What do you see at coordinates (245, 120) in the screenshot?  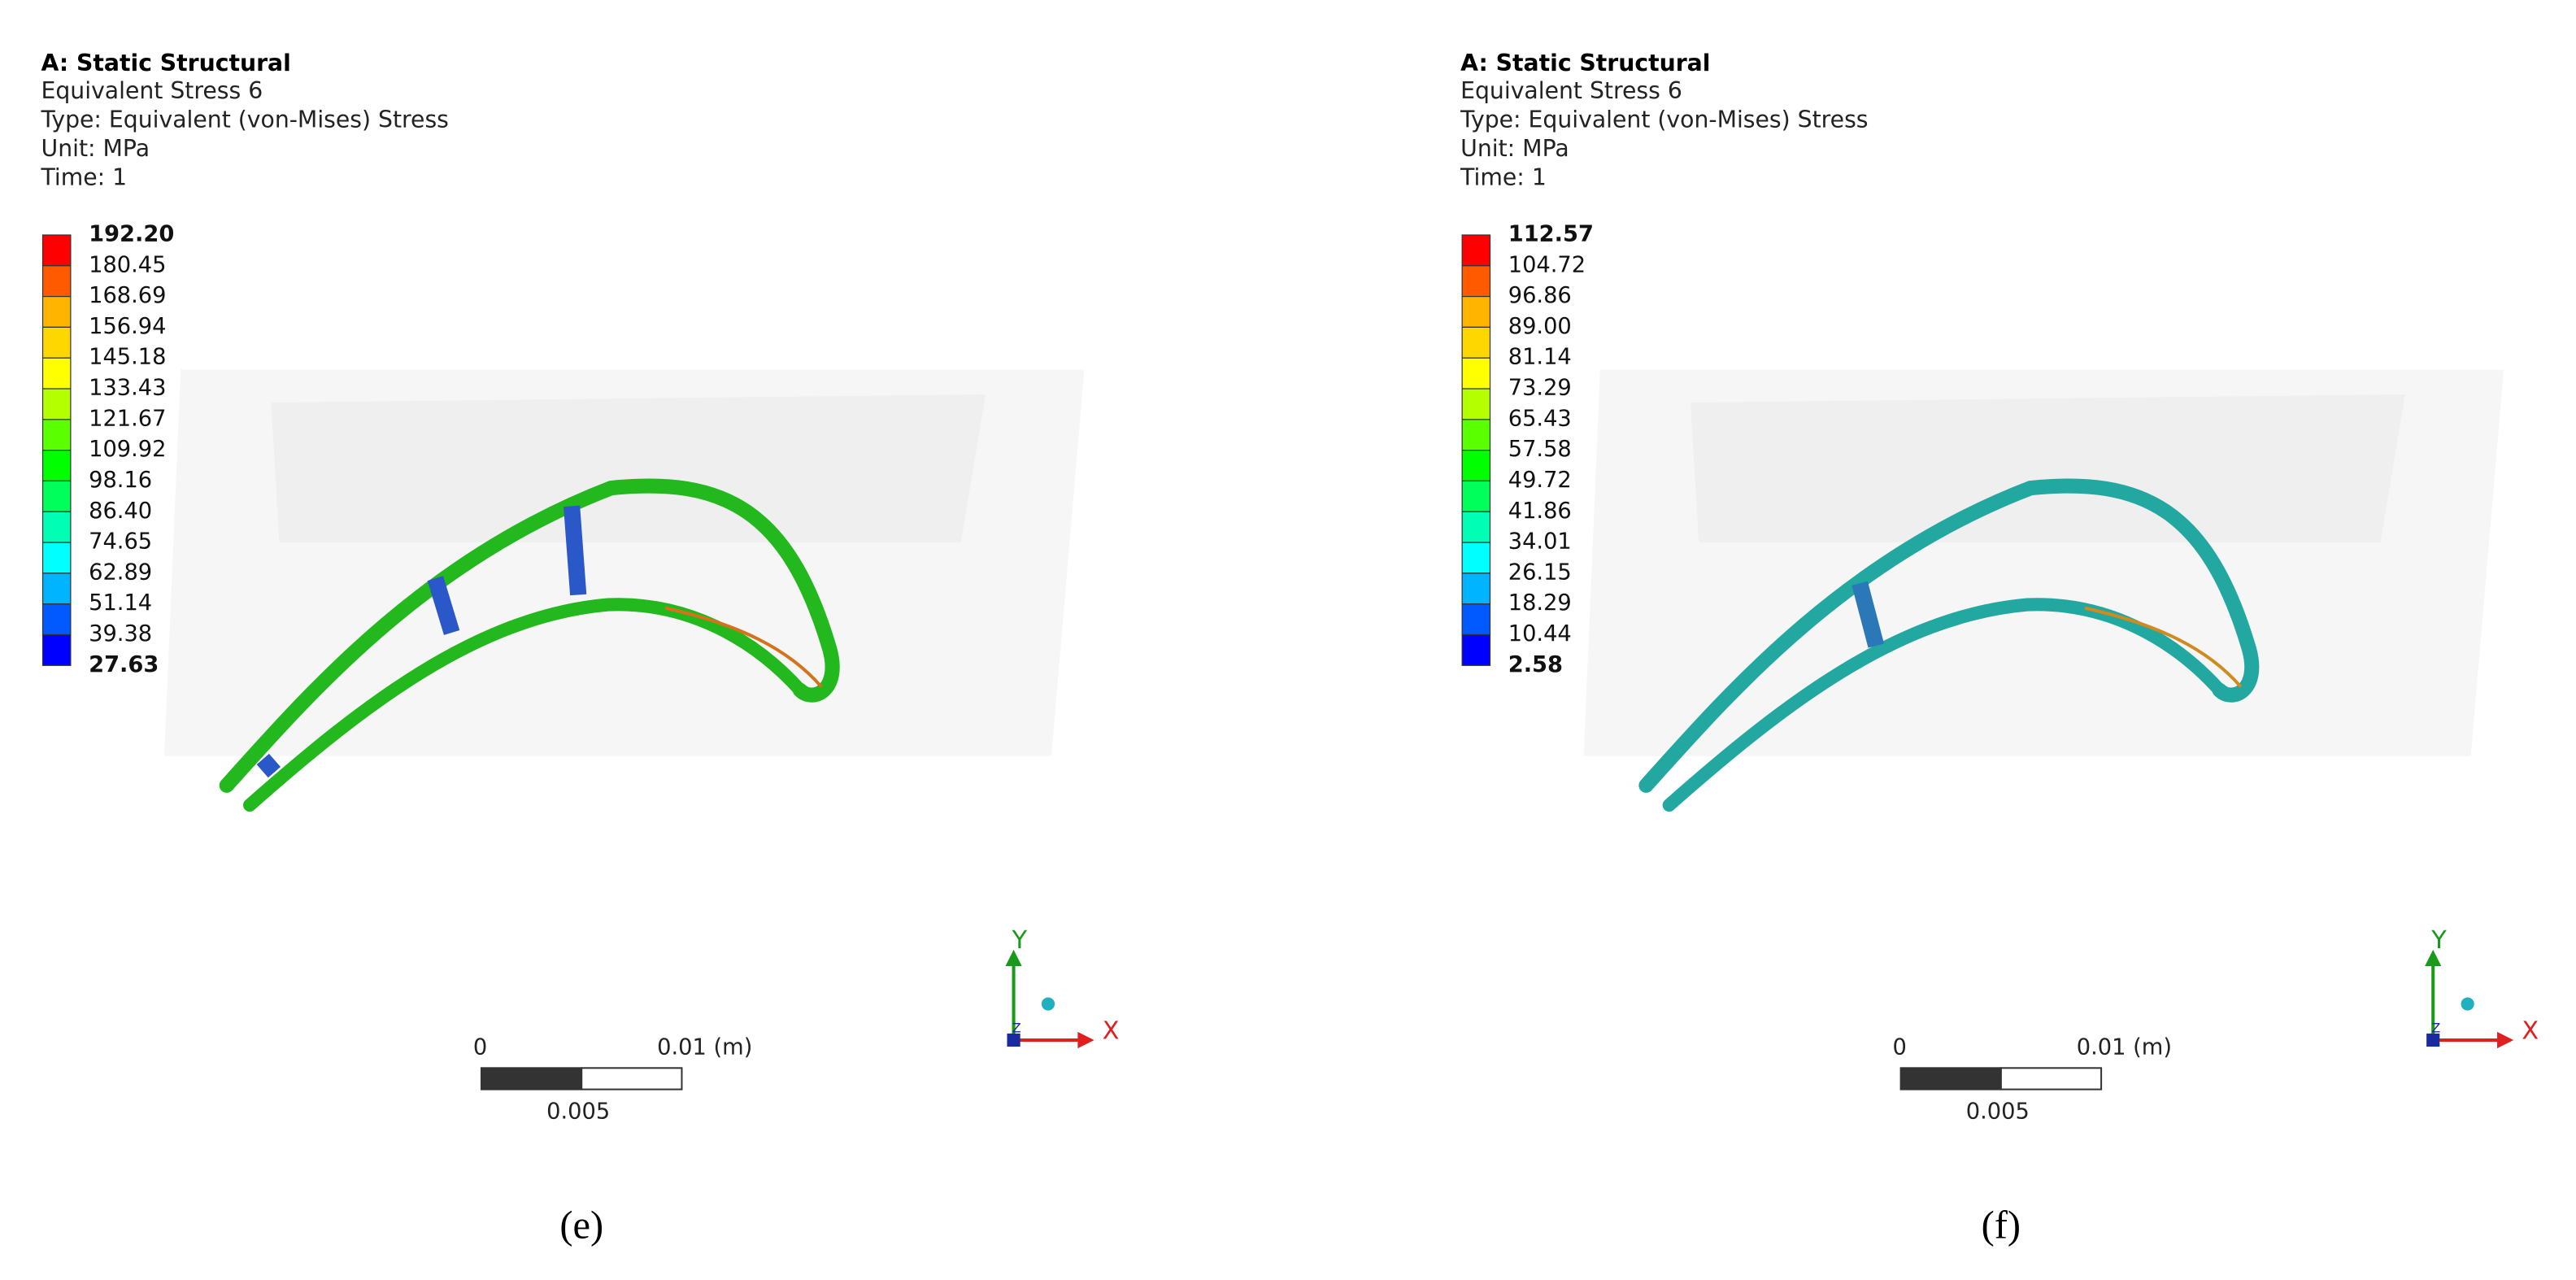 I see `header-line: Type: Equivalent (von-Mises) Stress` at bounding box center [245, 120].